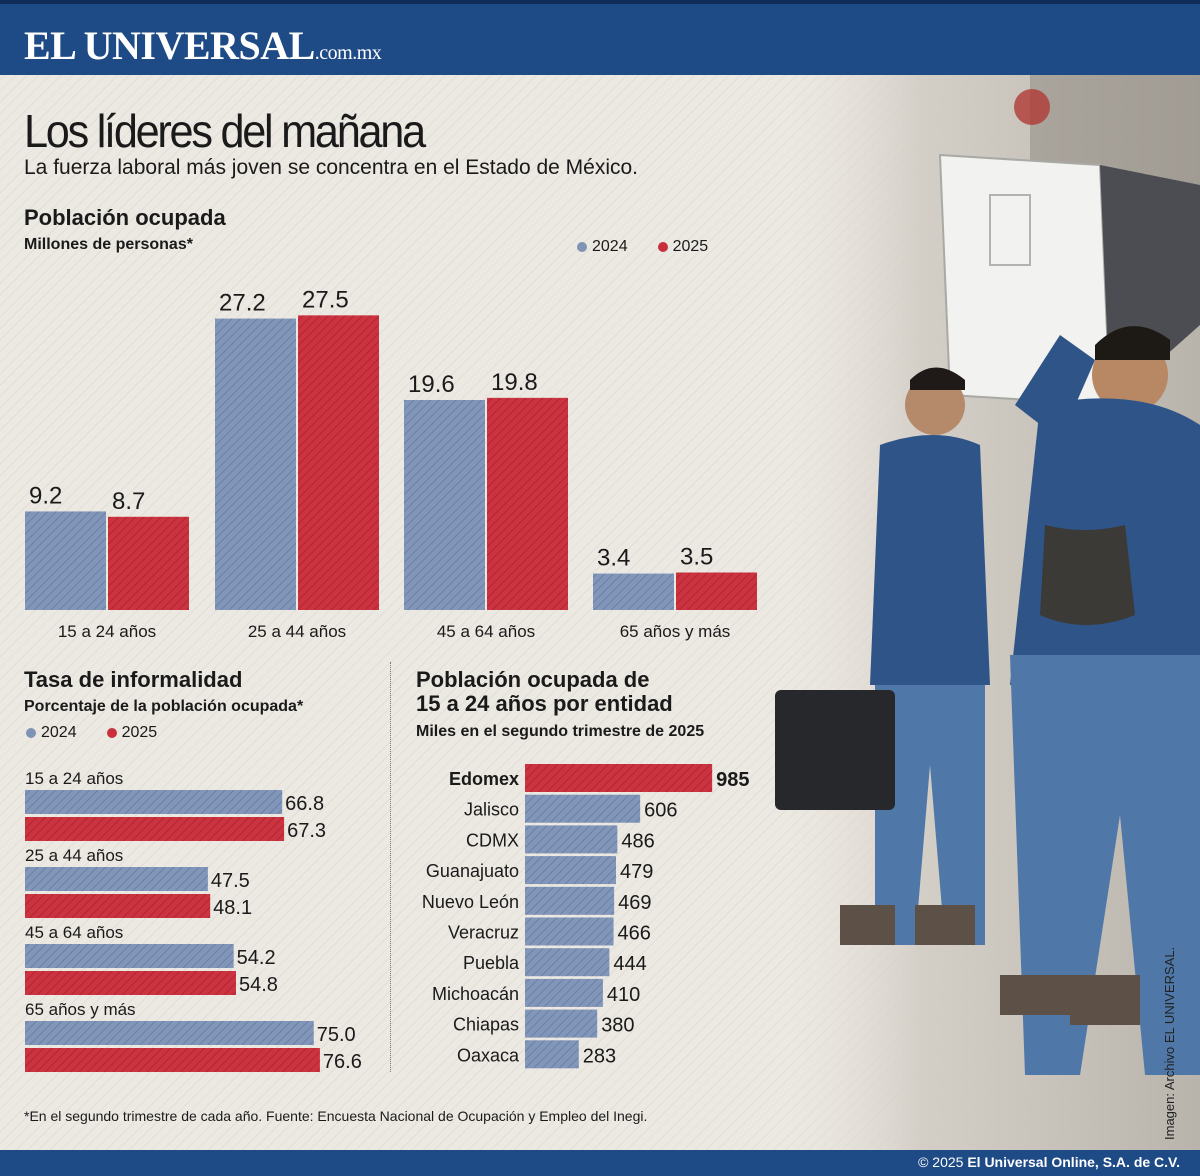 The image size is (1200, 1176). I want to click on legend-dot-2024, so click(582, 247).